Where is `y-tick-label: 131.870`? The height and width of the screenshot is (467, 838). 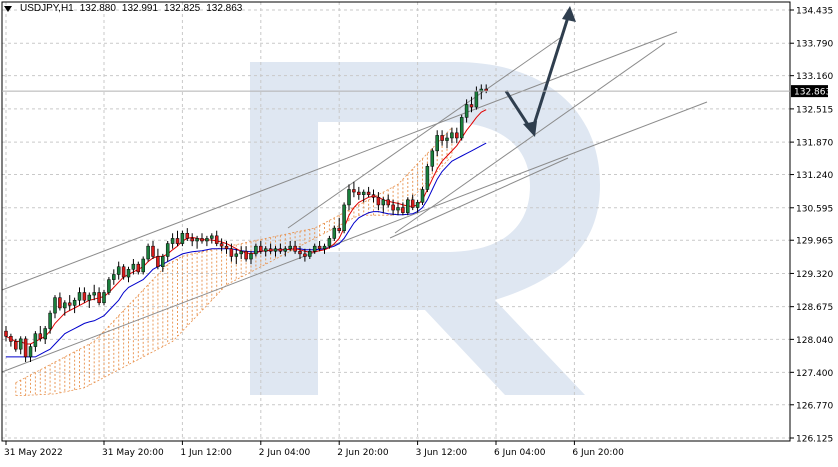 y-tick-label: 131.870 is located at coordinates (814, 144).